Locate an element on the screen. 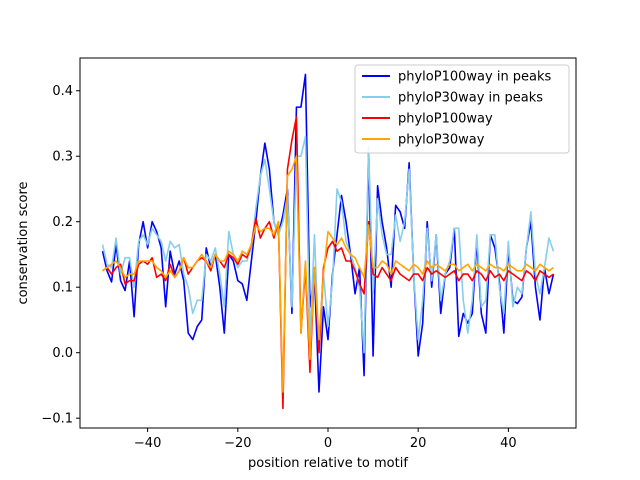 Image resolution: width=640 pixels, height=480 pixels. y-axis-label: conservation score is located at coordinates (23, 242).